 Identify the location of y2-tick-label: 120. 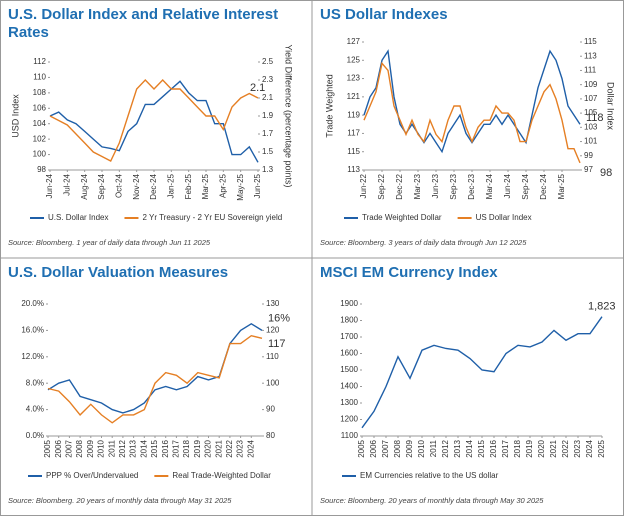
(273, 330).